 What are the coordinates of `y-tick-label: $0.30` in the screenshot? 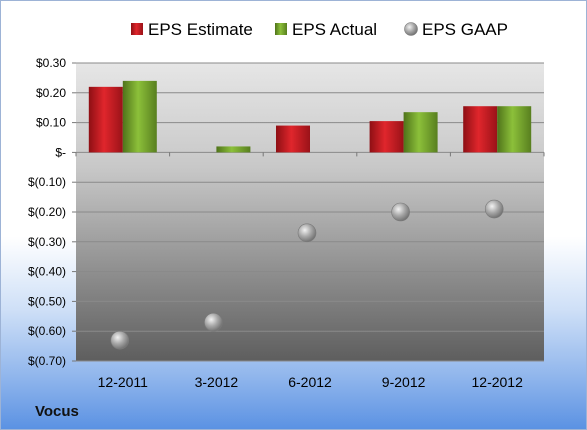 It's located at (51, 63).